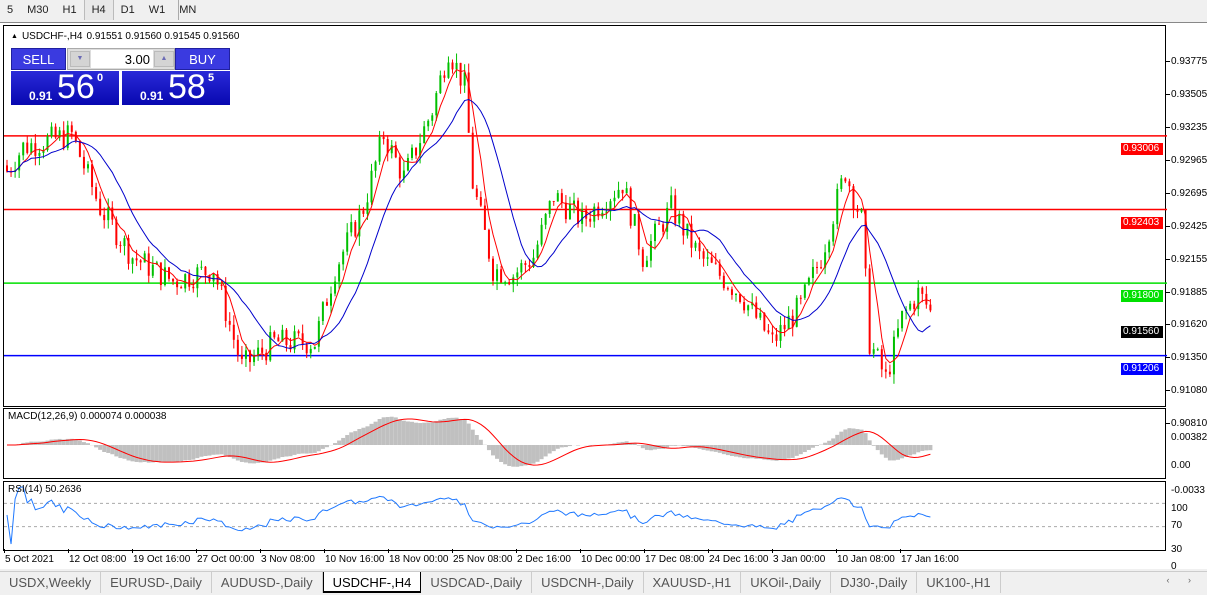 This screenshot has height=595, width=1207. Describe the element at coordinates (585, 516) in the screenshot. I see `rsi-pane: RSI(14) 50.2636` at that location.